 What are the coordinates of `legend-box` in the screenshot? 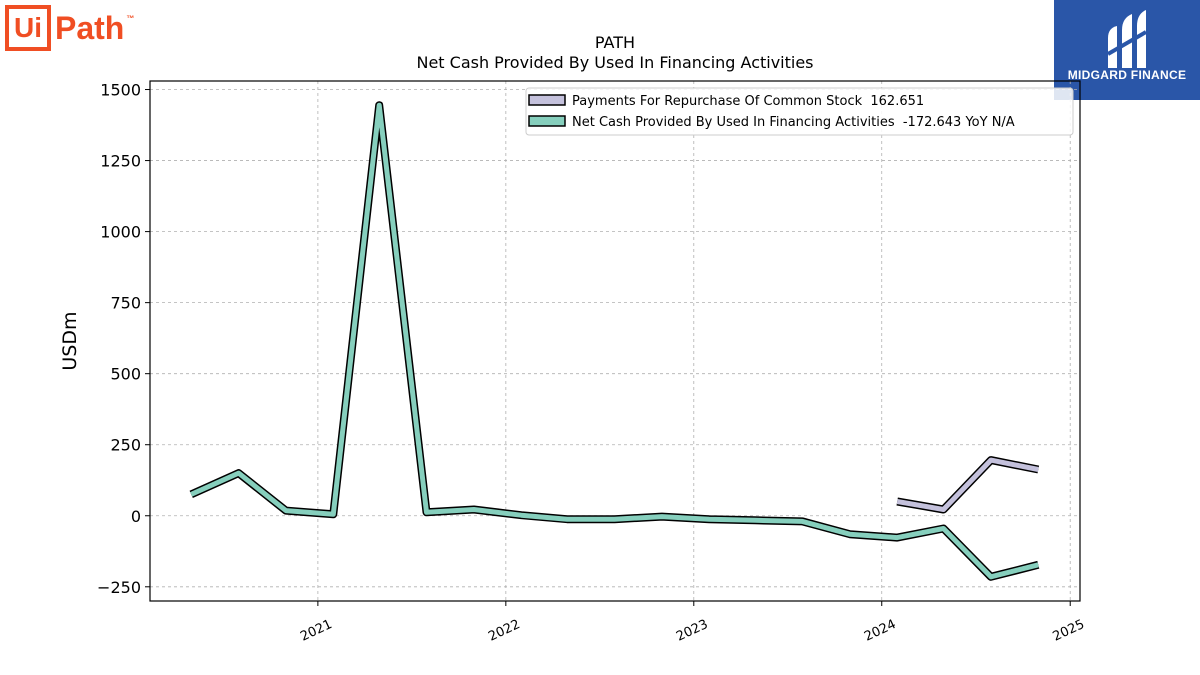 It's located at (799, 111).